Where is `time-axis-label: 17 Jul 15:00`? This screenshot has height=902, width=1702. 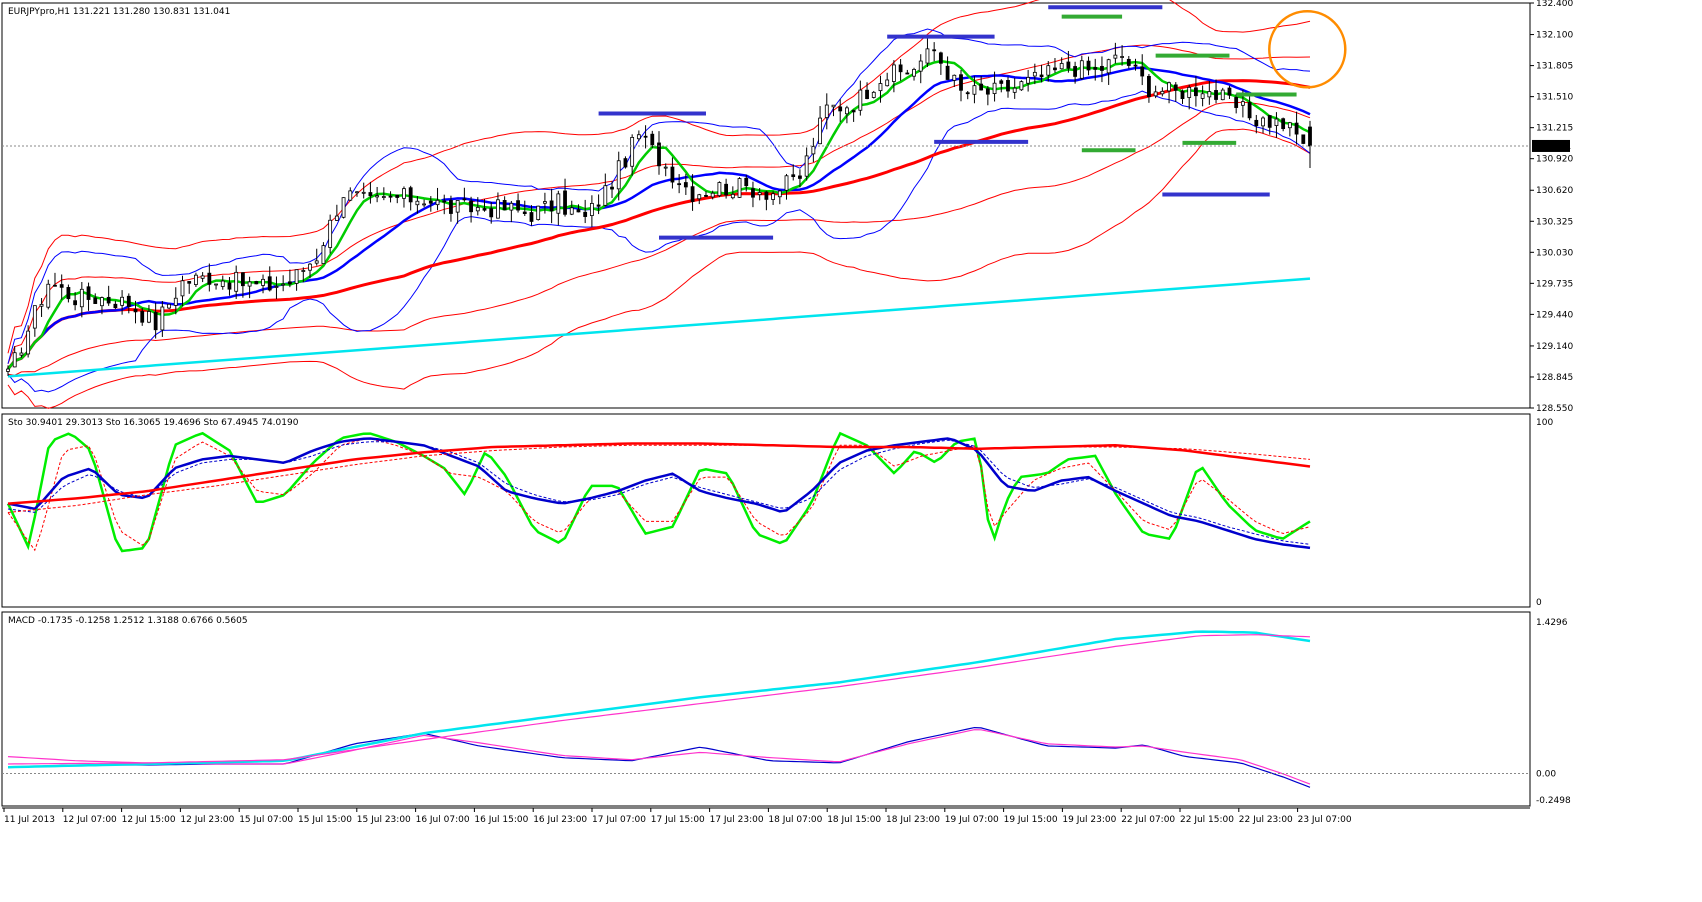 time-axis-label: 17 Jul 15:00 is located at coordinates (678, 820).